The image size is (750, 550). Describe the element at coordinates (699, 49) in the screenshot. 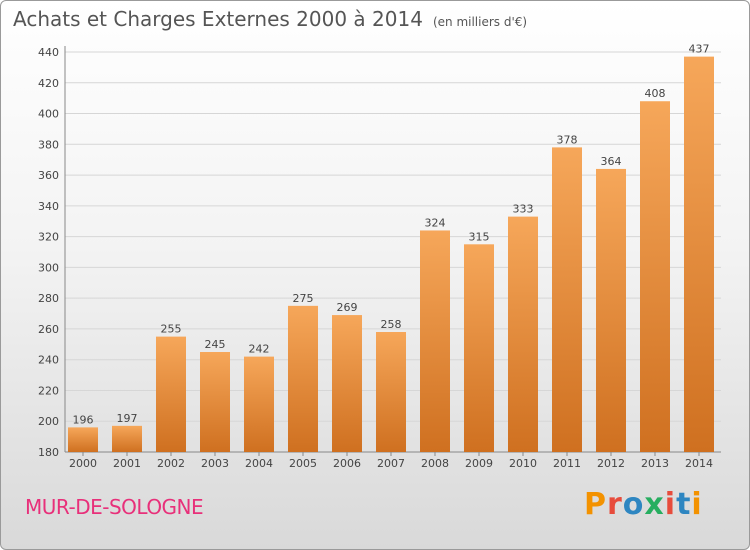

I see `bar-value-label: 437` at that location.